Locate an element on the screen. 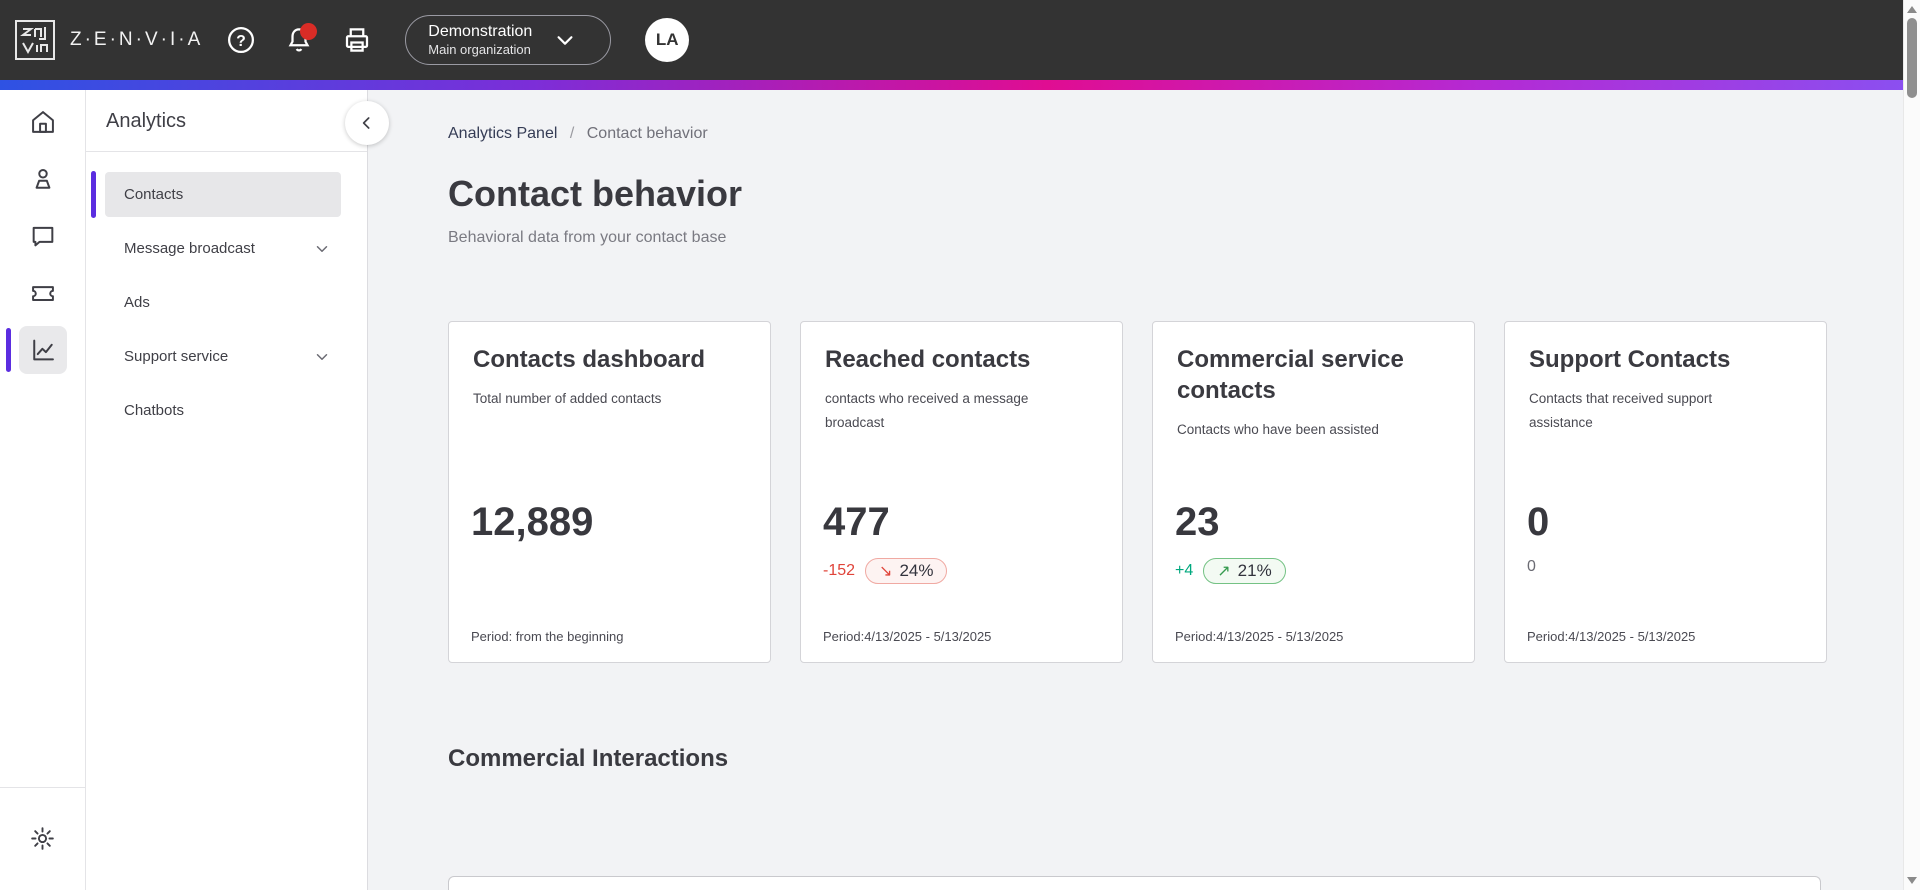 The width and height of the screenshot is (1920, 890). help-icon: ? is located at coordinates (241, 40).